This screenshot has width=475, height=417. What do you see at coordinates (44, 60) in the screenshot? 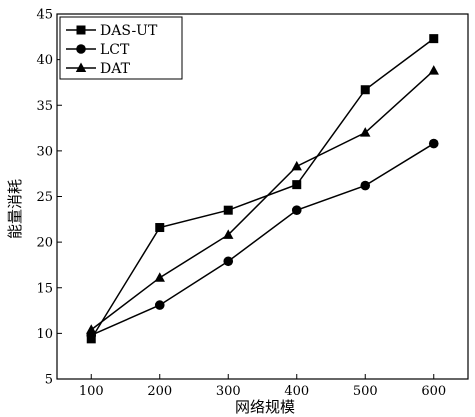
I see `y-tick-label: 40` at bounding box center [44, 60].